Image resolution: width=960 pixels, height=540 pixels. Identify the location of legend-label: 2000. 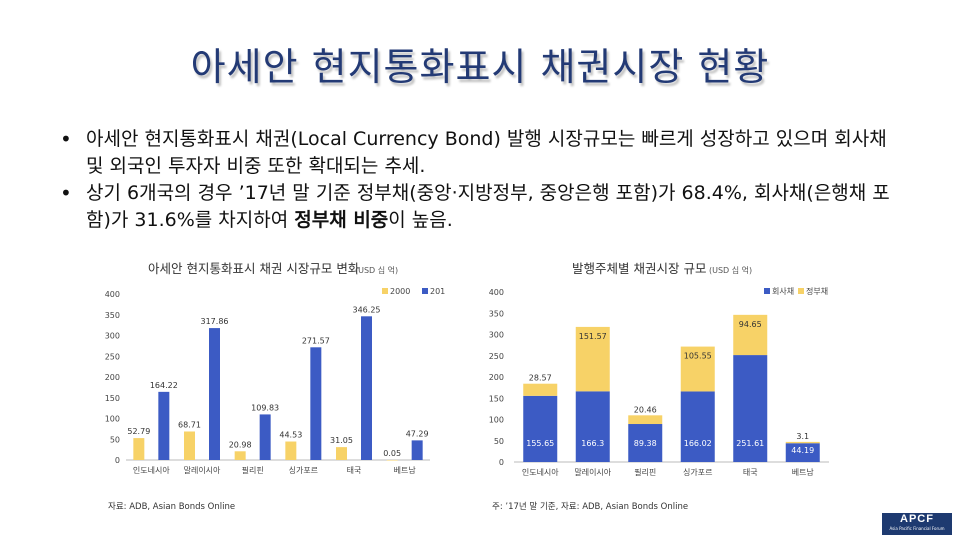
(400, 291).